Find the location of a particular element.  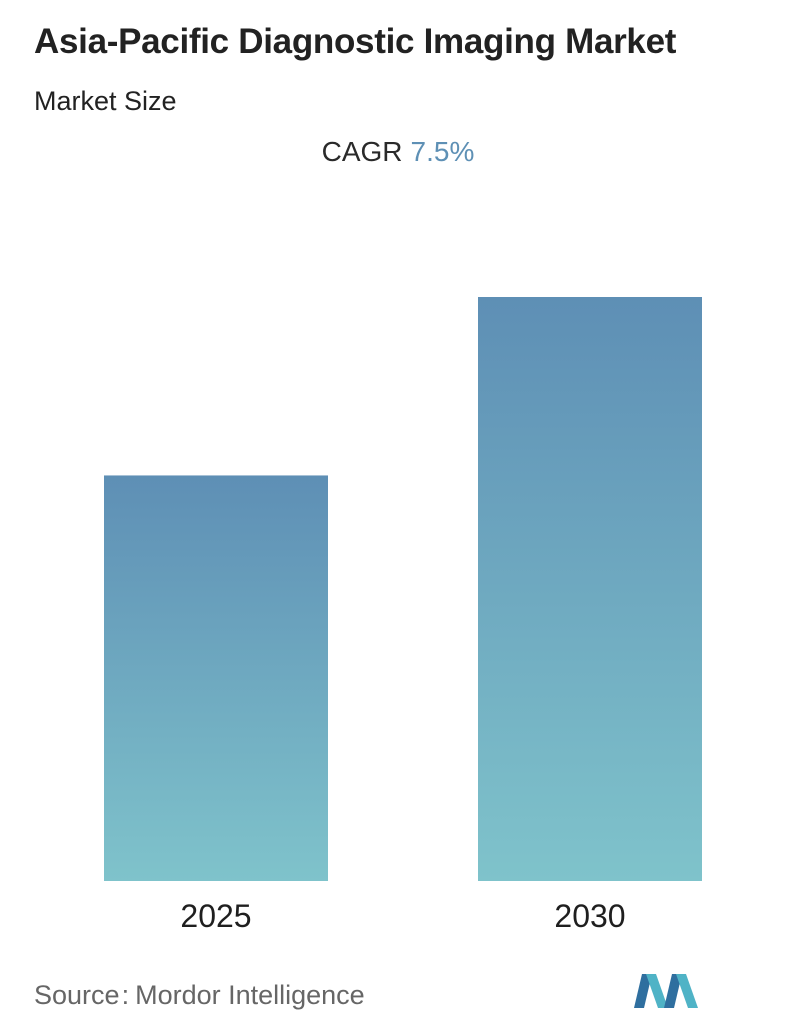

chart-title: Asia-Pacific Diagnostic Imaging Market is located at coordinates (355, 41).